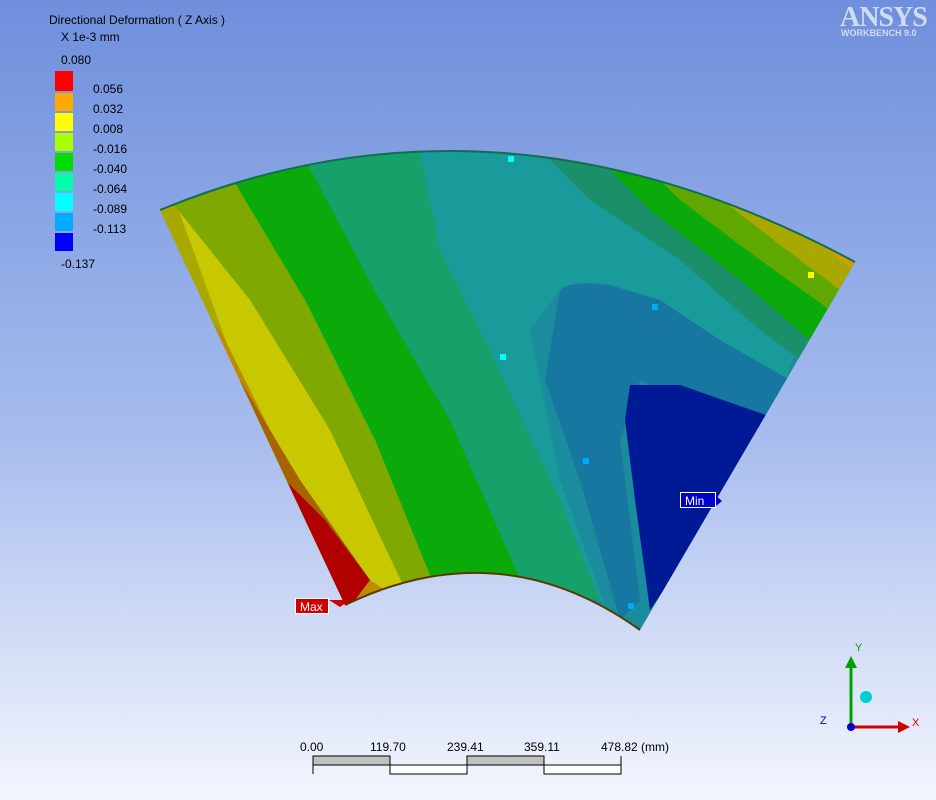  What do you see at coordinates (465, 747) in the screenshot?
I see `scale-tick-2: 239.41` at bounding box center [465, 747].